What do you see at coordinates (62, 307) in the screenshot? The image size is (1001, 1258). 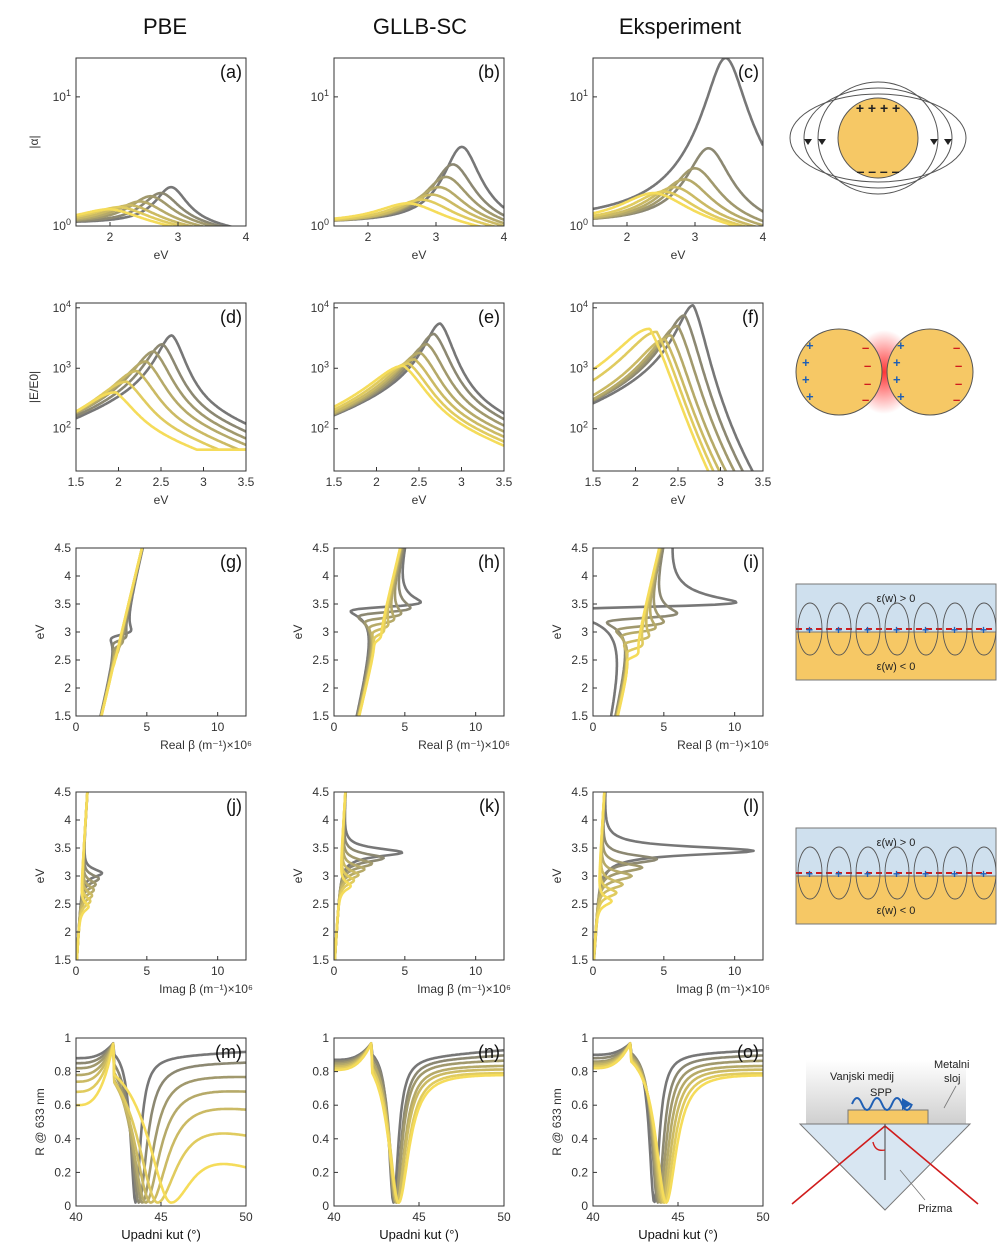 I see `y-tick-label: 10⁴` at bounding box center [62, 307].